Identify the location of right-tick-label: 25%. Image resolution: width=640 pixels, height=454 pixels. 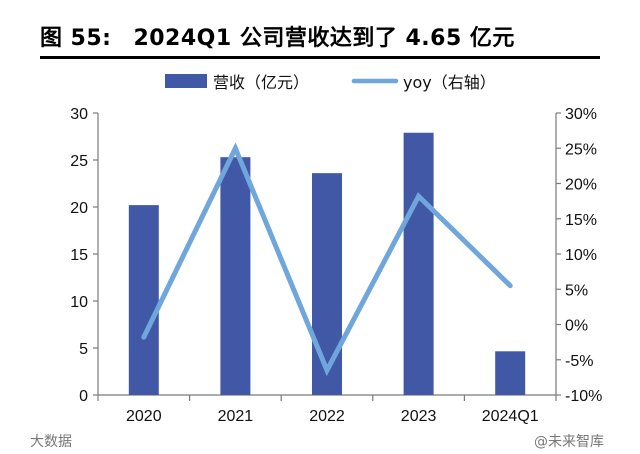
(581, 149).